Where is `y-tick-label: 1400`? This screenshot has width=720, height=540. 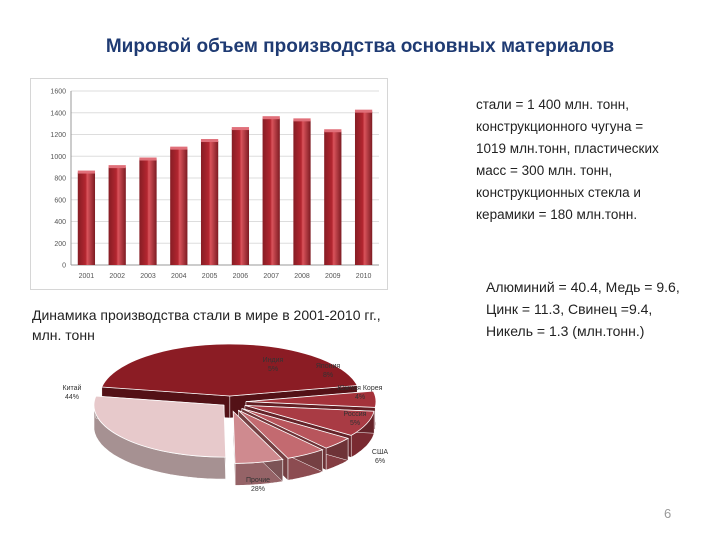 y-tick-label: 1400 is located at coordinates (58, 113).